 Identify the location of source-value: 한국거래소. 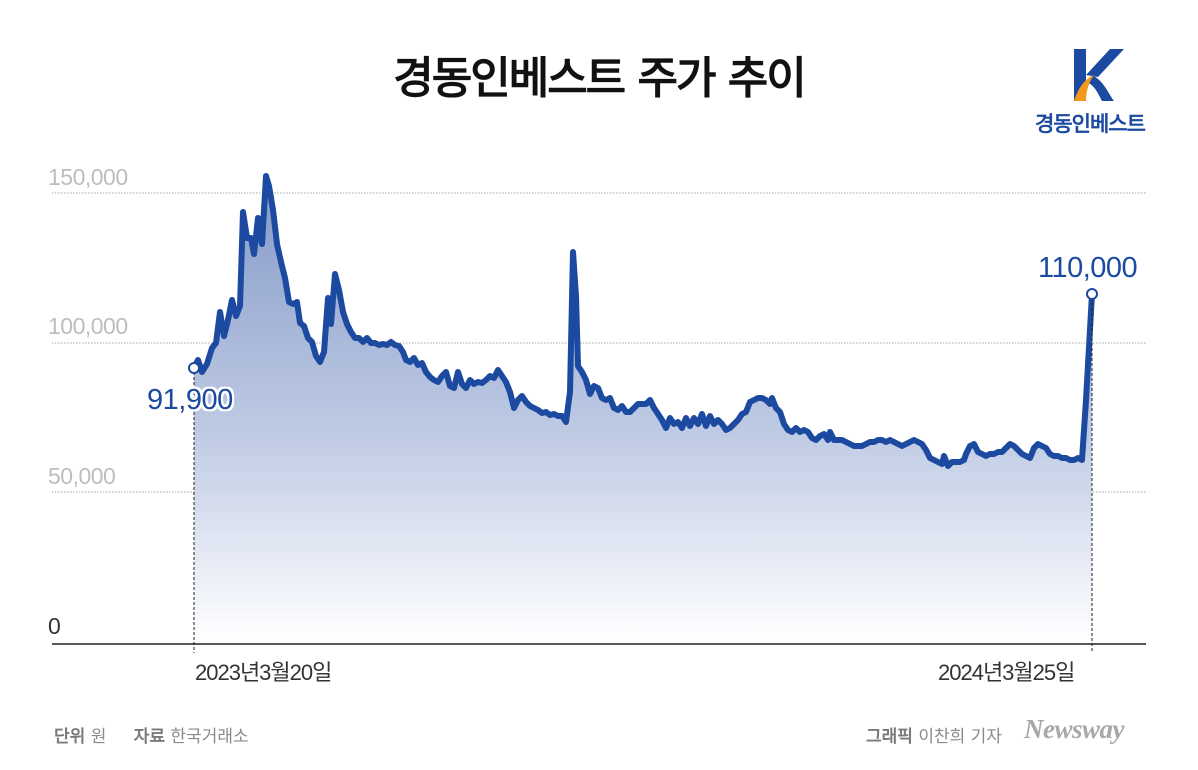
(209, 737).